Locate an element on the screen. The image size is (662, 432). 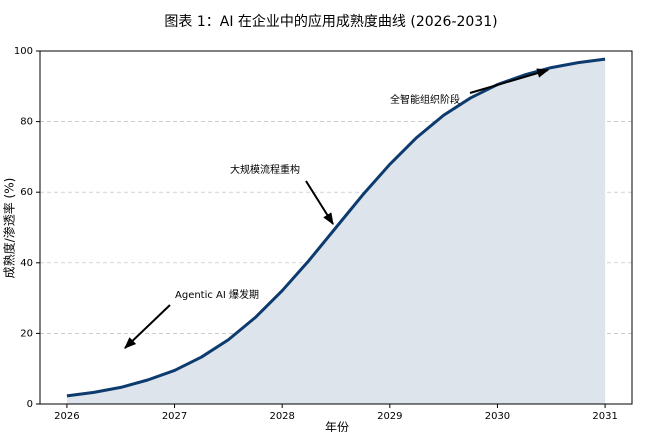
y-tick-label: 60 is located at coordinates (26, 192).